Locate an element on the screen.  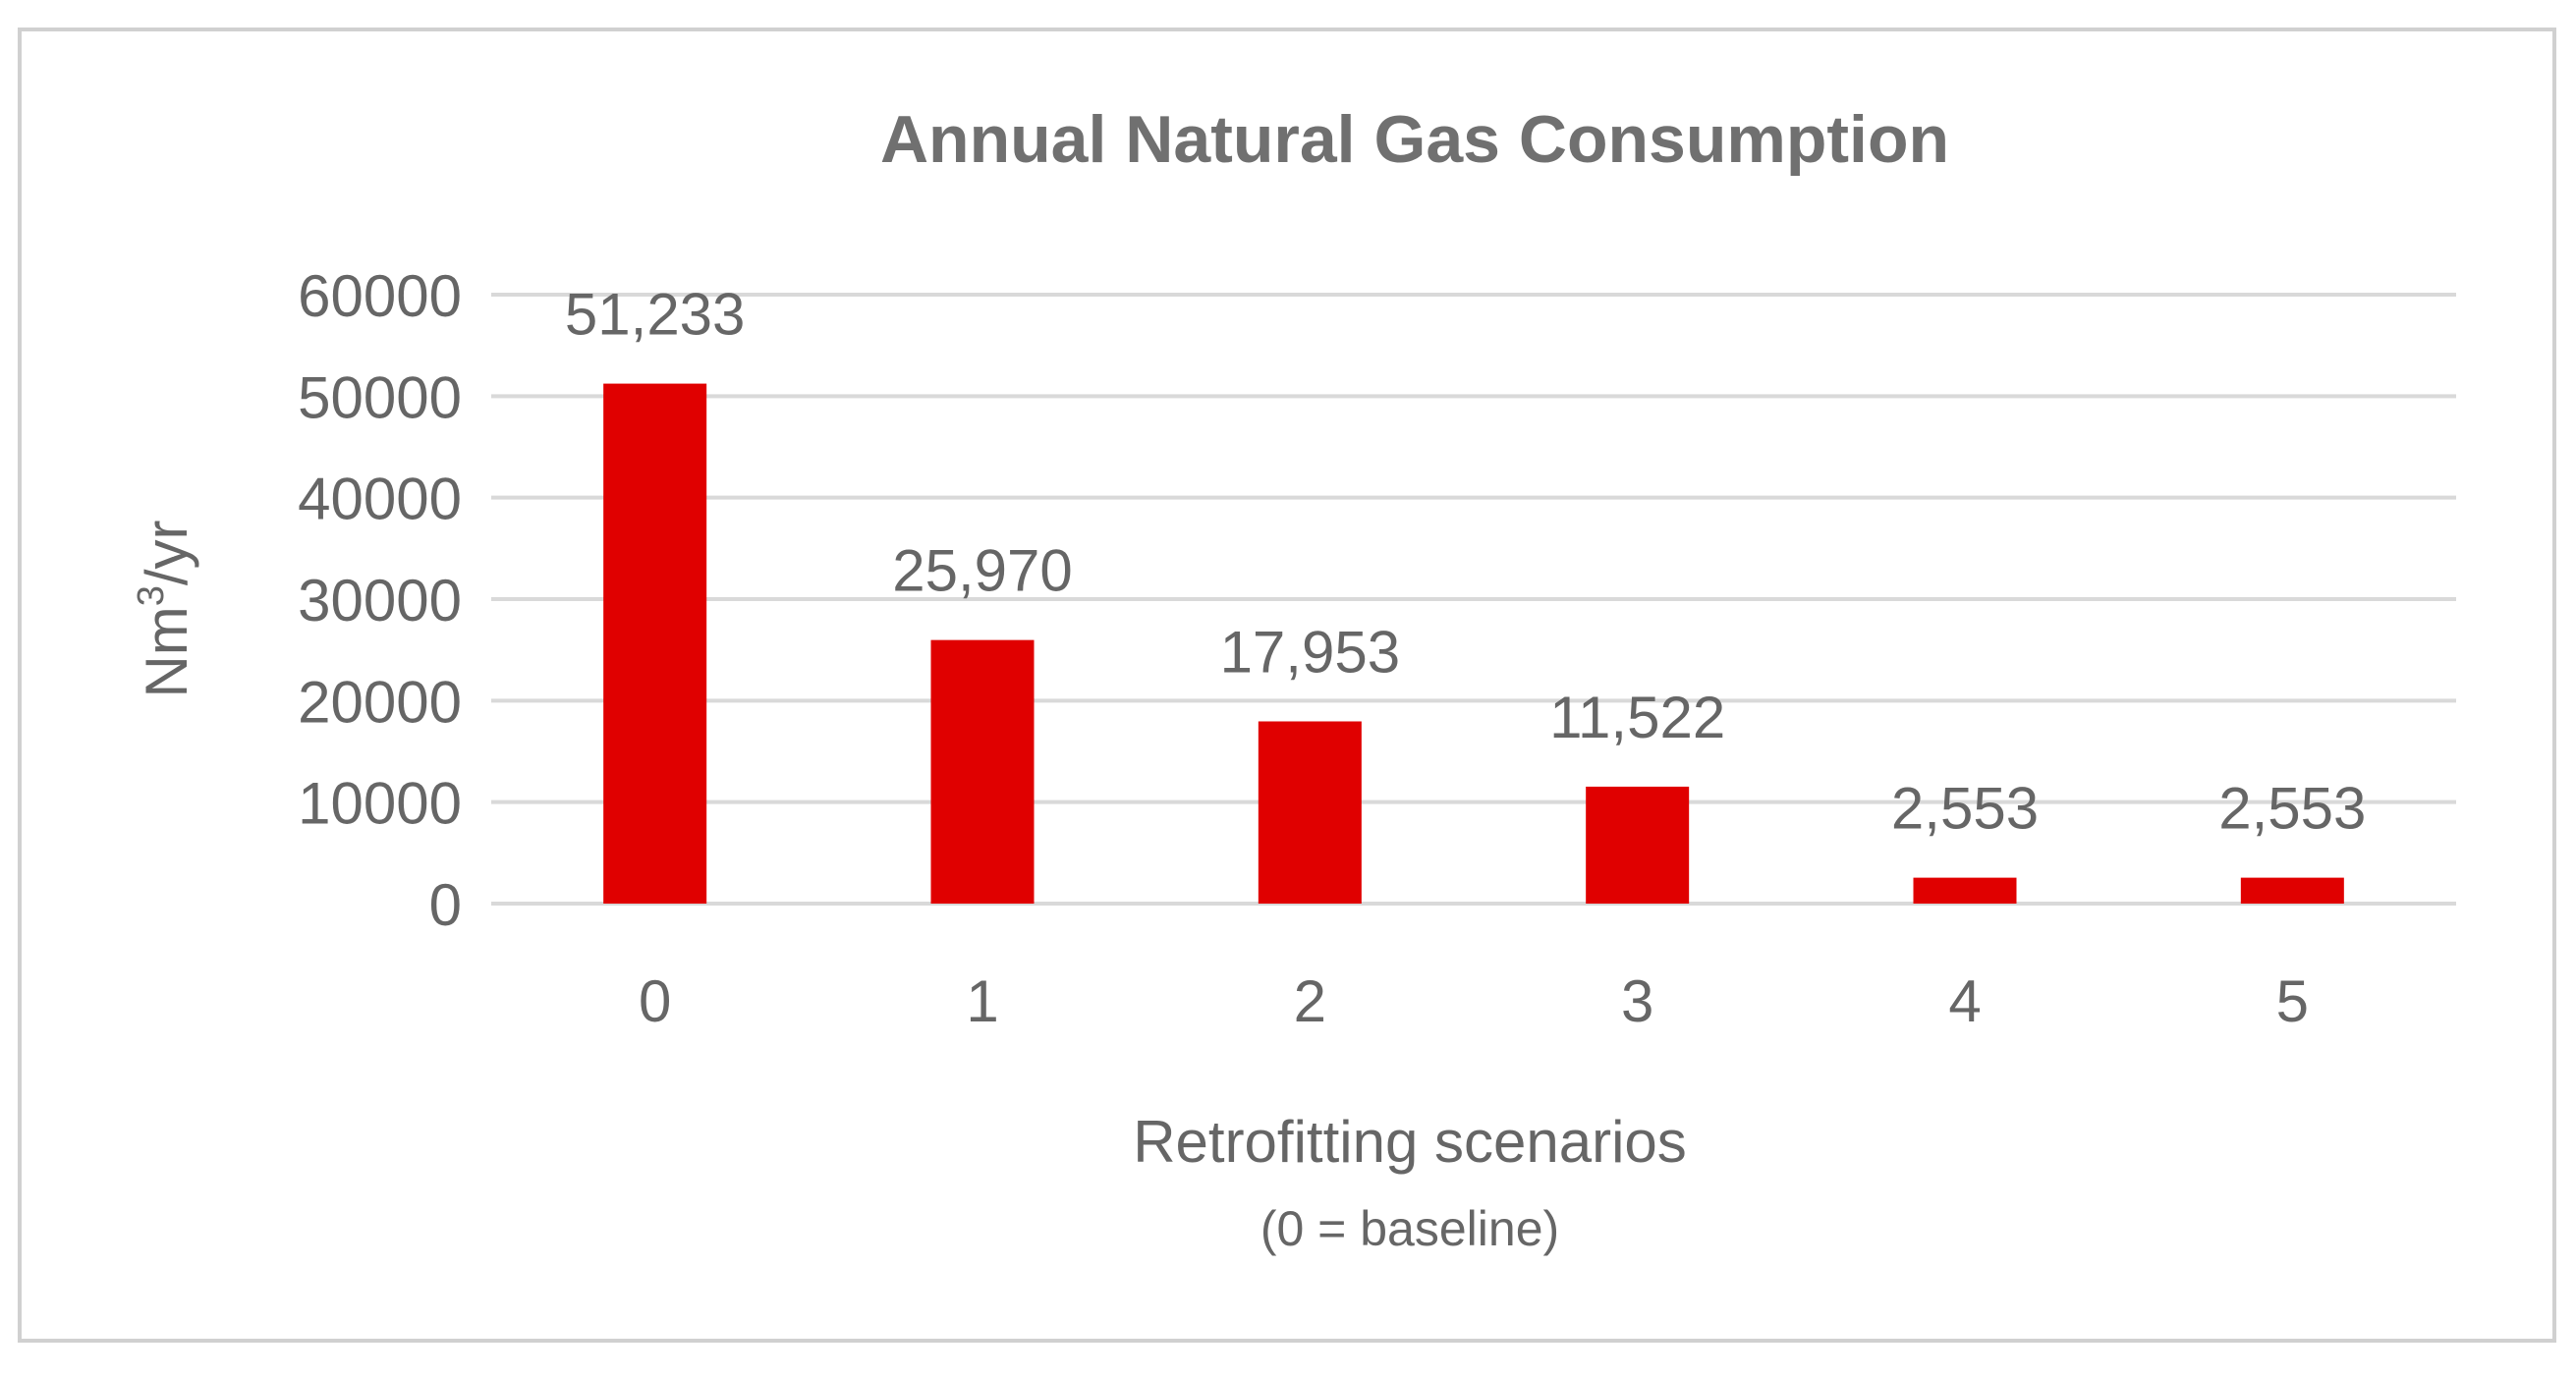
chart-title: Annual Natural Gas Consumption is located at coordinates (1414, 139).